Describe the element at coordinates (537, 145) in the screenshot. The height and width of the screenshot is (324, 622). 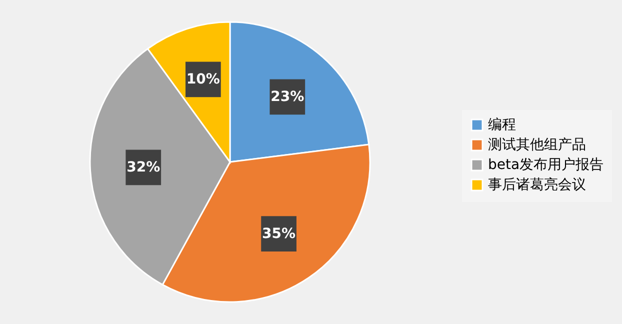
I see `legend-label: 测试其他组产品` at that location.